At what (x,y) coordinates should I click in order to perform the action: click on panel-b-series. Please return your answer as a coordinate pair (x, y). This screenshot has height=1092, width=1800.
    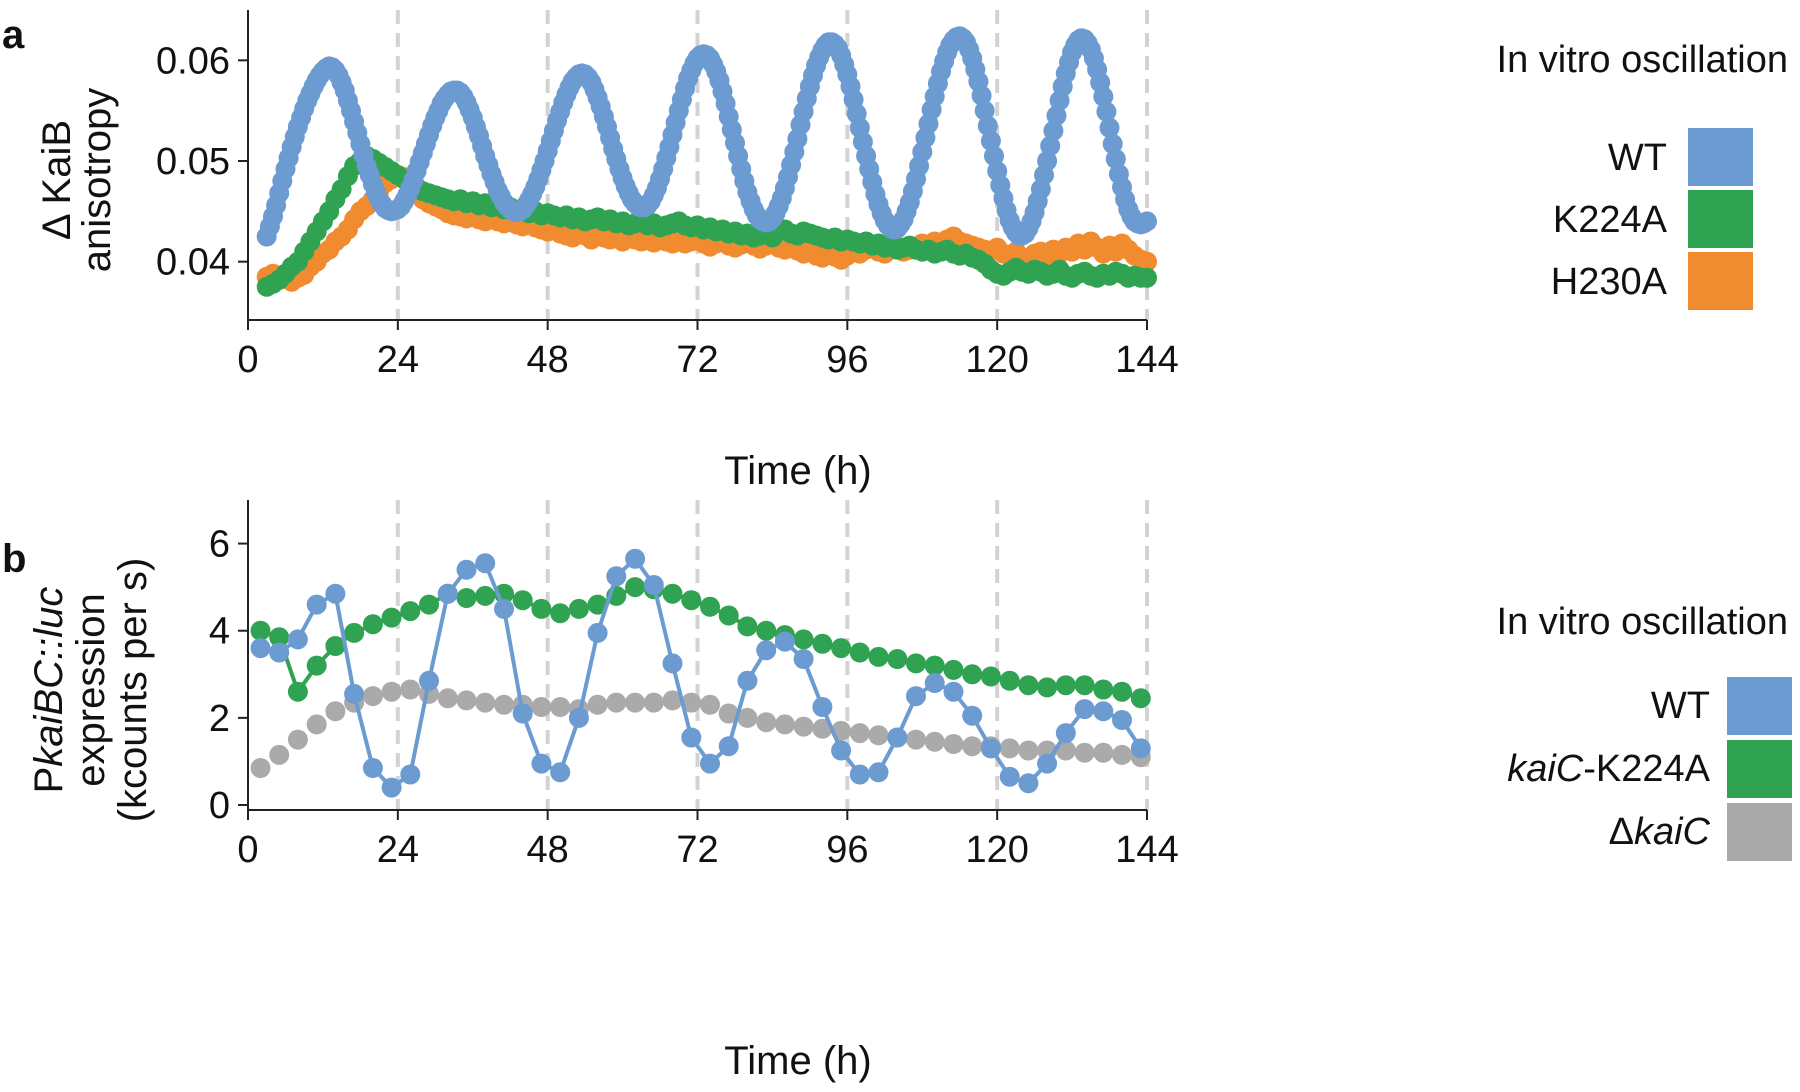
    Looking at the image, I should click on (700, 673).